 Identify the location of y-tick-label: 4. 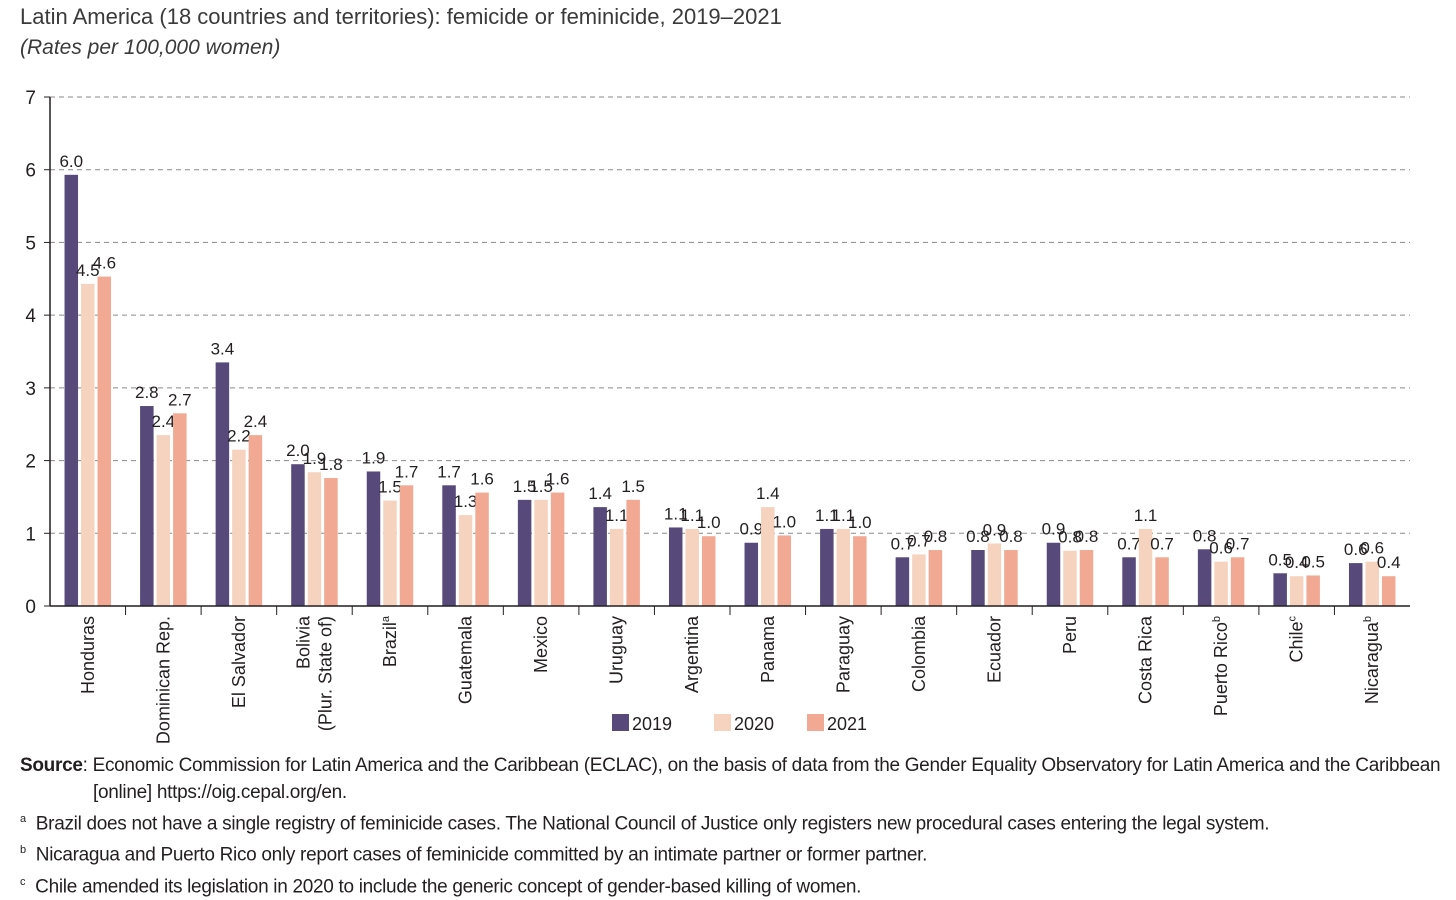
(30, 316).